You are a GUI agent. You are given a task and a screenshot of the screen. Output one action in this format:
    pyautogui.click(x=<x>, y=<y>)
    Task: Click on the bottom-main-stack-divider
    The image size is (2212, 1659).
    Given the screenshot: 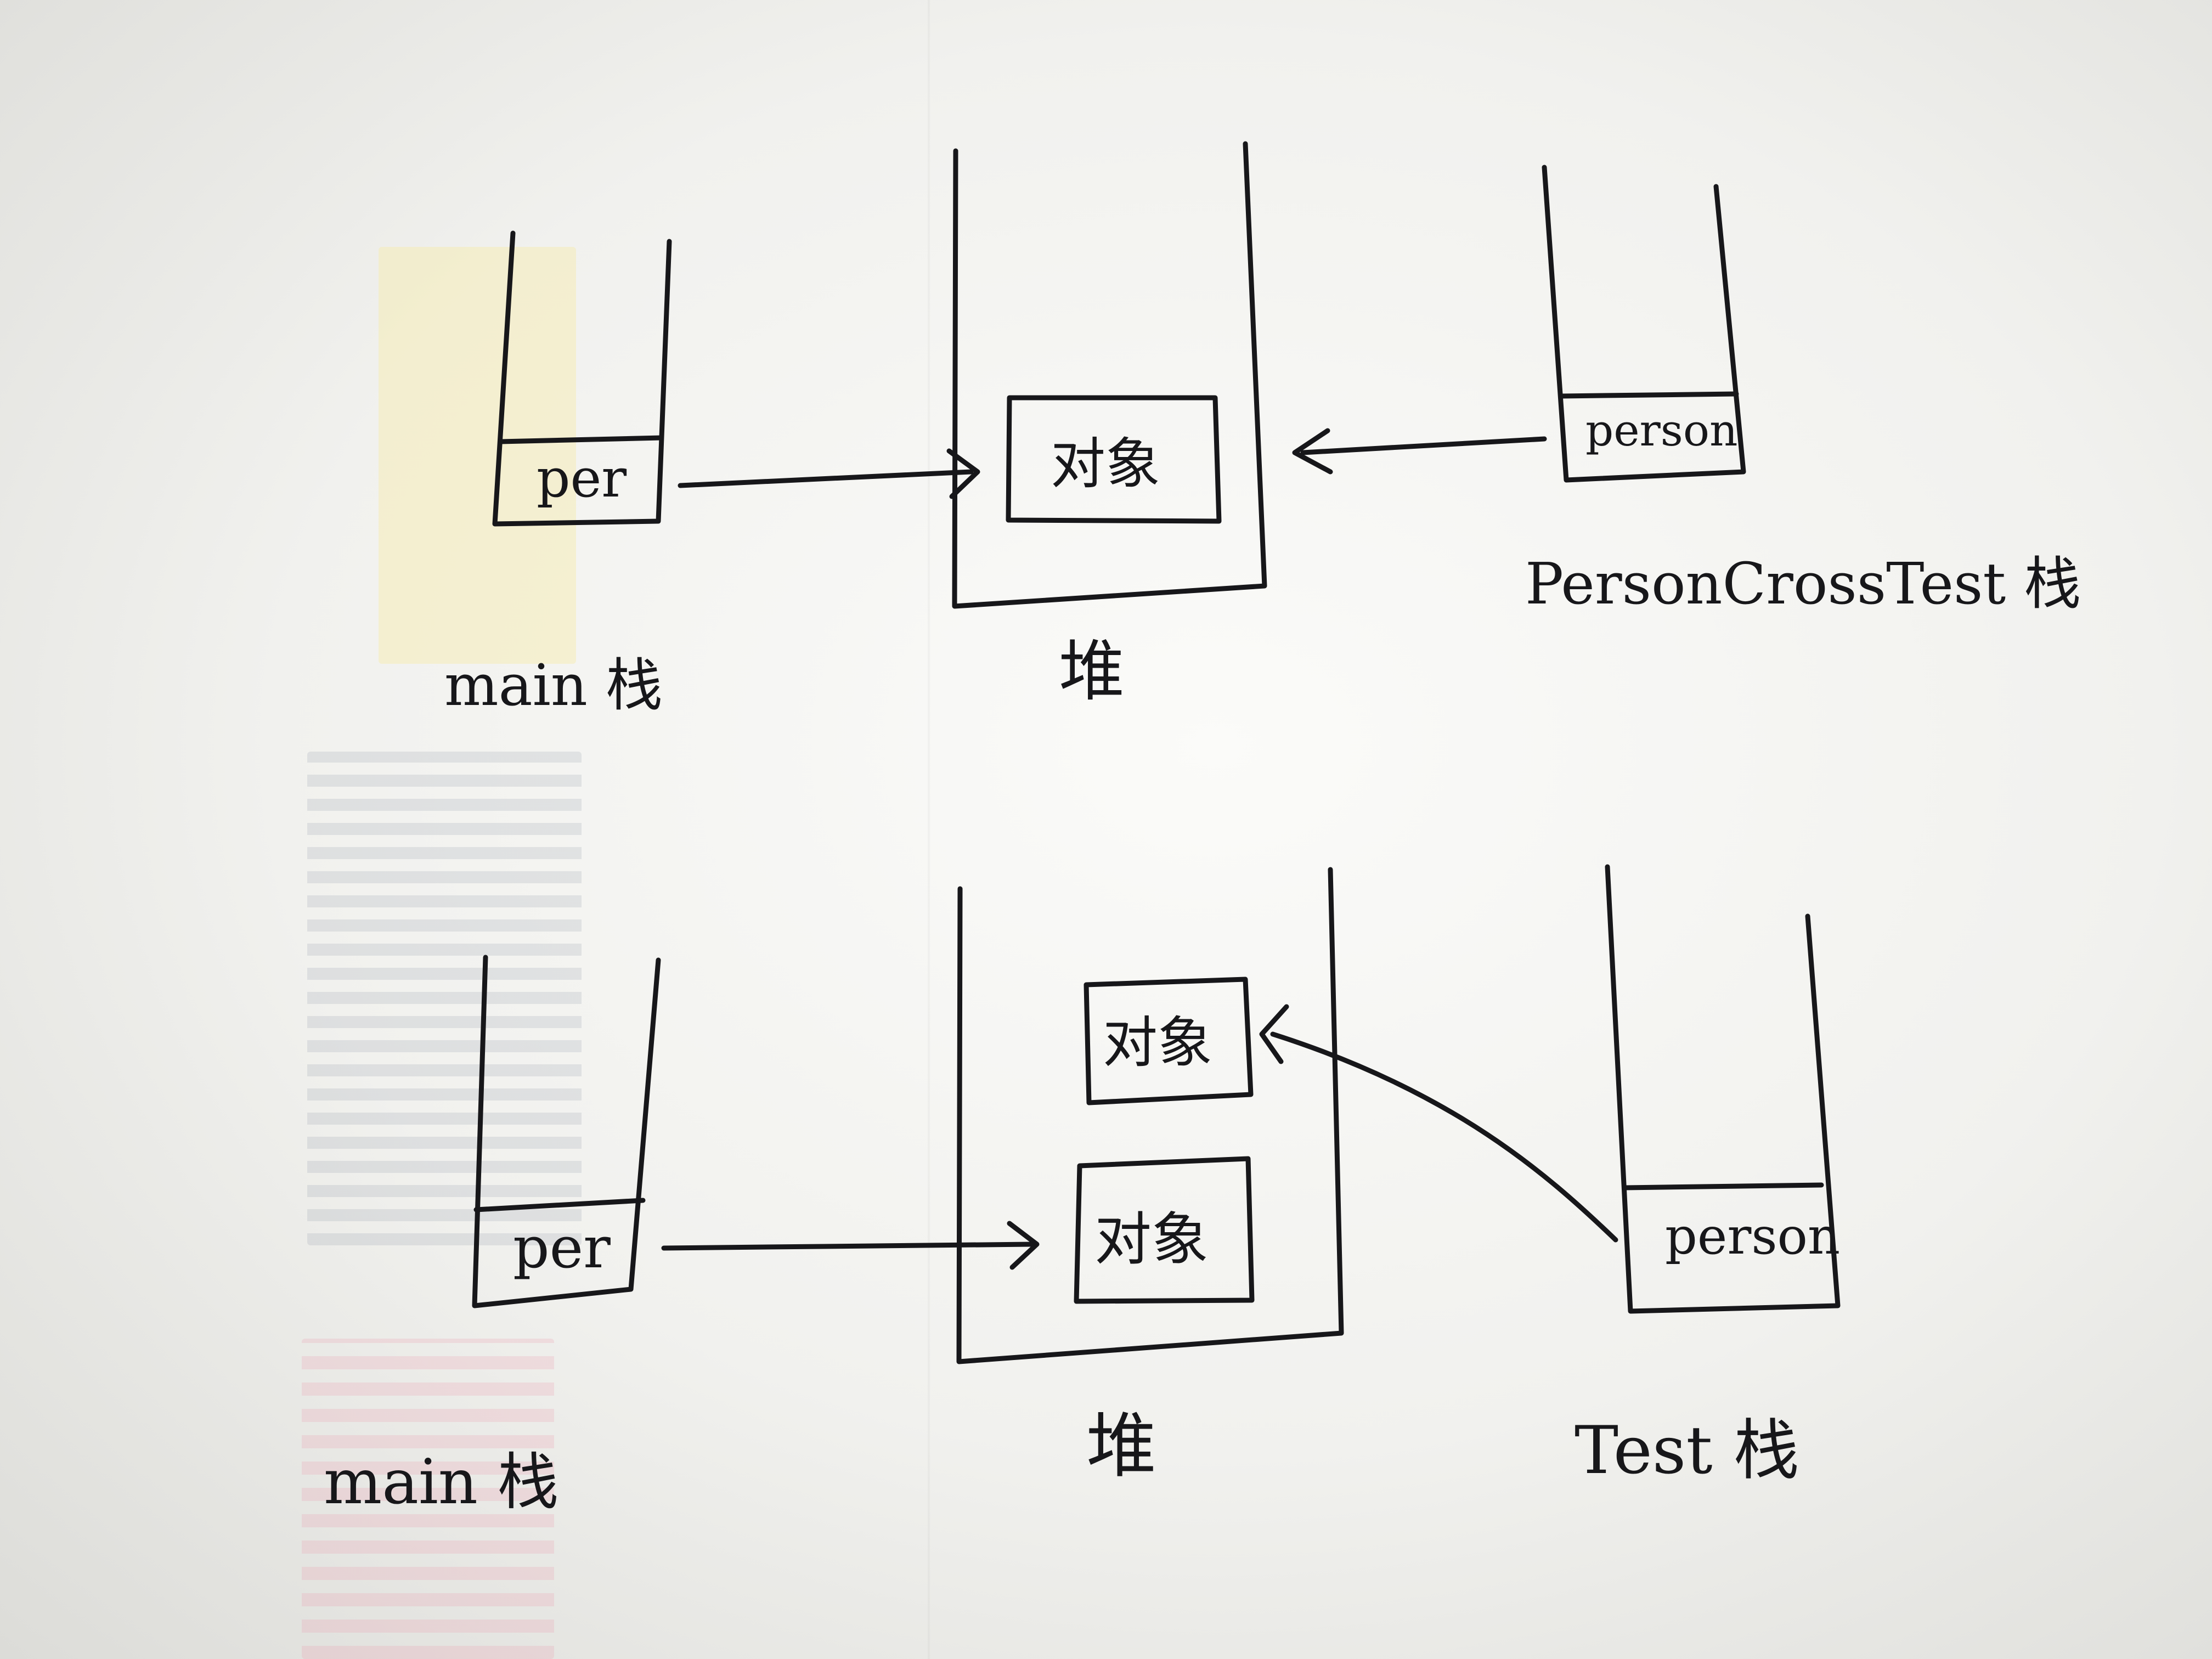 What is the action you would take?
    pyautogui.click(x=559, y=1205)
    